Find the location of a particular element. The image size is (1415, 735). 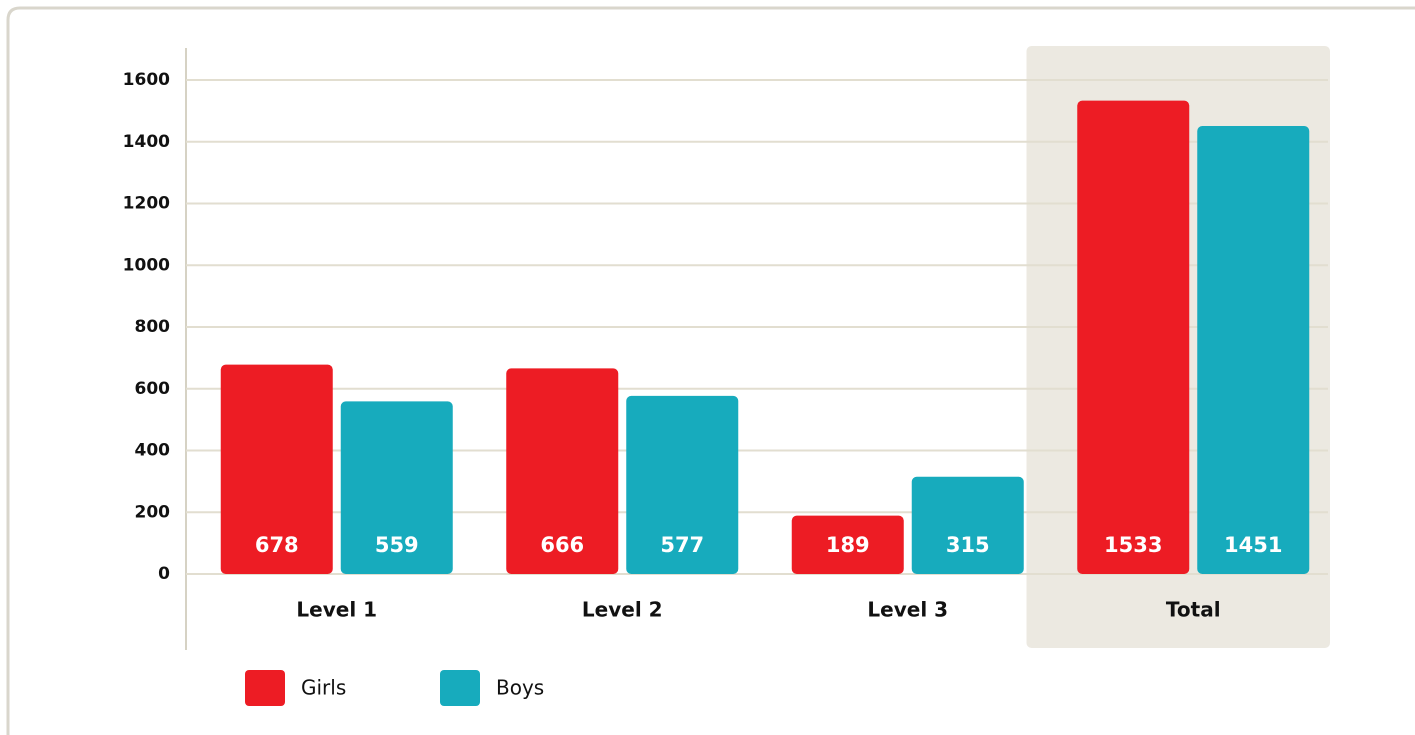

data-label: 315 is located at coordinates (968, 545).